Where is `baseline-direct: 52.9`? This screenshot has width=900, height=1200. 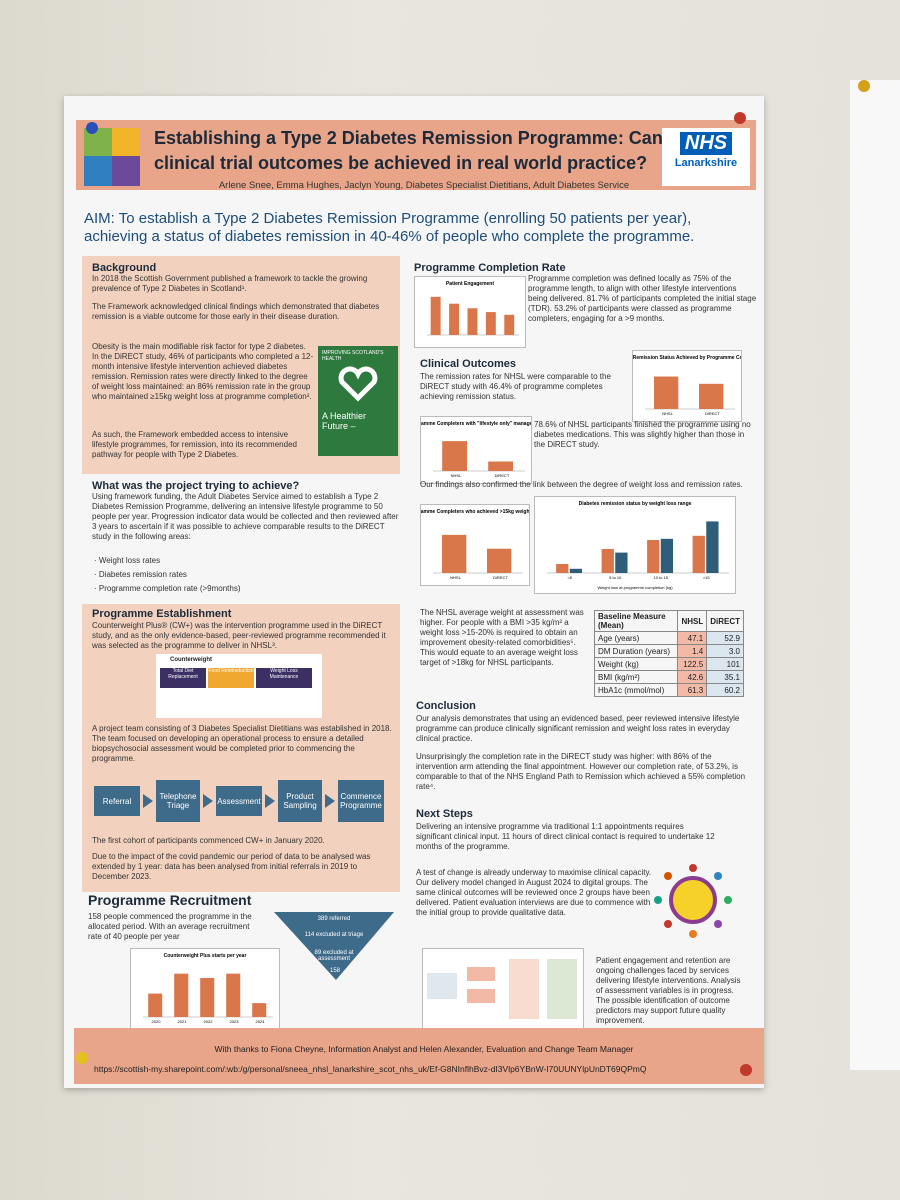
baseline-direct: 52.9 is located at coordinates (725, 638).